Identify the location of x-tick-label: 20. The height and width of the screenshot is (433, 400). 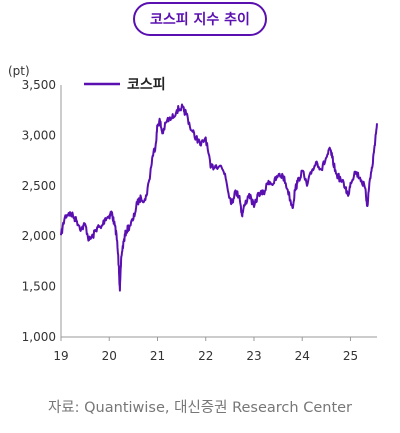
(109, 356).